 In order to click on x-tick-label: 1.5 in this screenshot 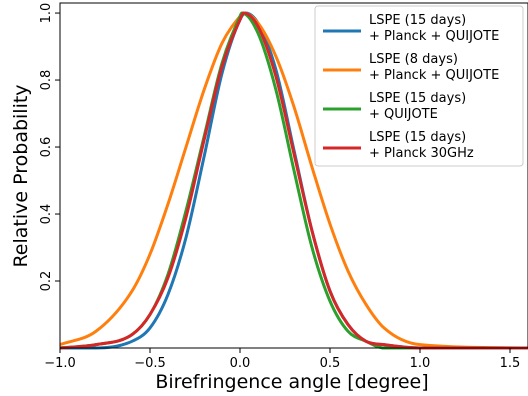, I will do `click(510, 363)`.